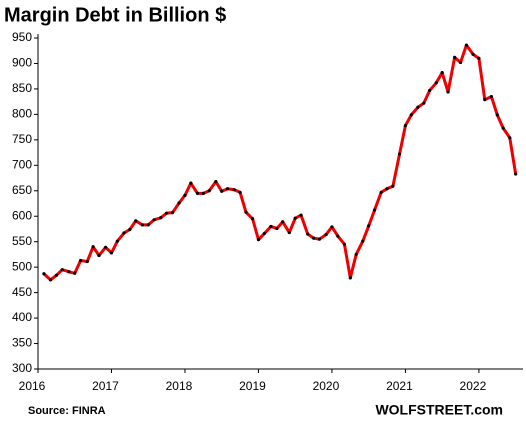  Describe the element at coordinates (22, 241) in the screenshot. I see `y-tick-label: 550` at that location.